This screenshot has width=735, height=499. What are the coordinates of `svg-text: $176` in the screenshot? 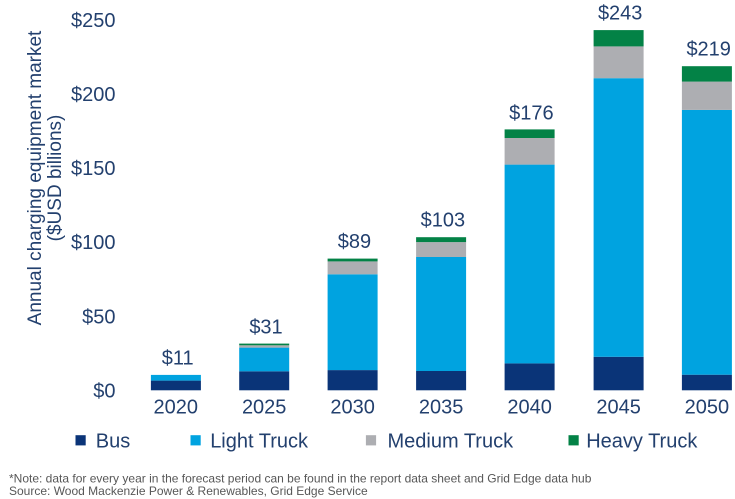 It's located at (531, 114).